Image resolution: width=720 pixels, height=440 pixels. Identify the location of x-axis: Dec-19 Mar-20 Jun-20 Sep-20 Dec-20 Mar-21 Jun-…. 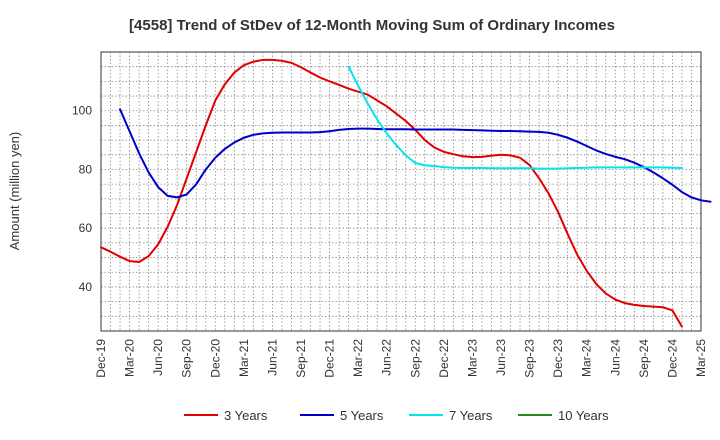
(401, 358).